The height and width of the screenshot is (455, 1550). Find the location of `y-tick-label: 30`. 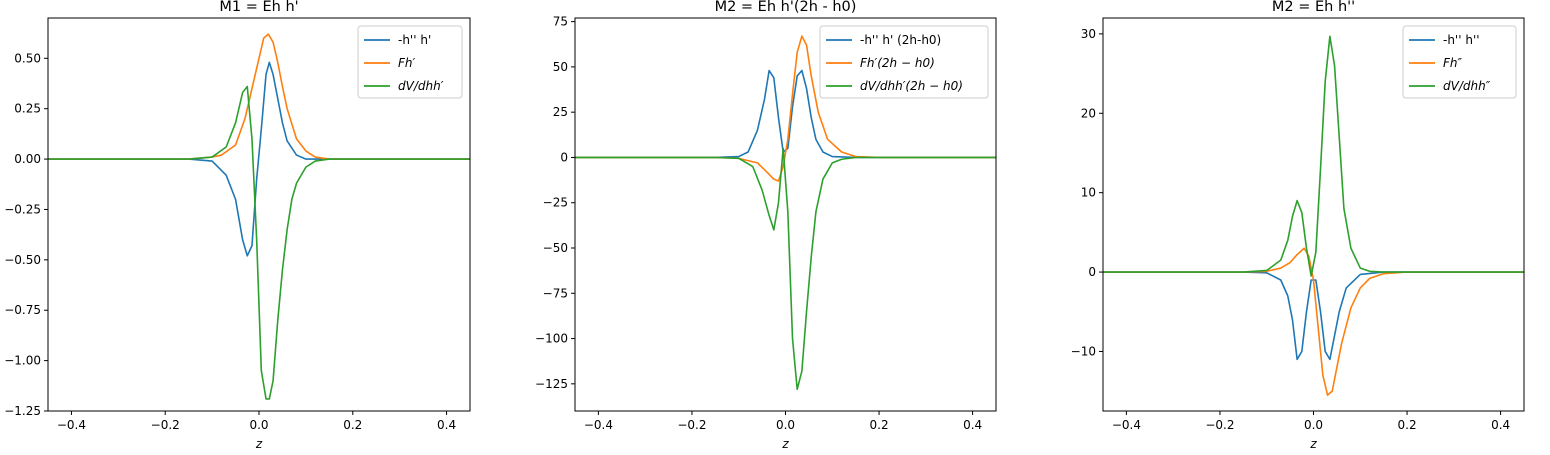

y-tick-label: 30 is located at coordinates (1088, 34).